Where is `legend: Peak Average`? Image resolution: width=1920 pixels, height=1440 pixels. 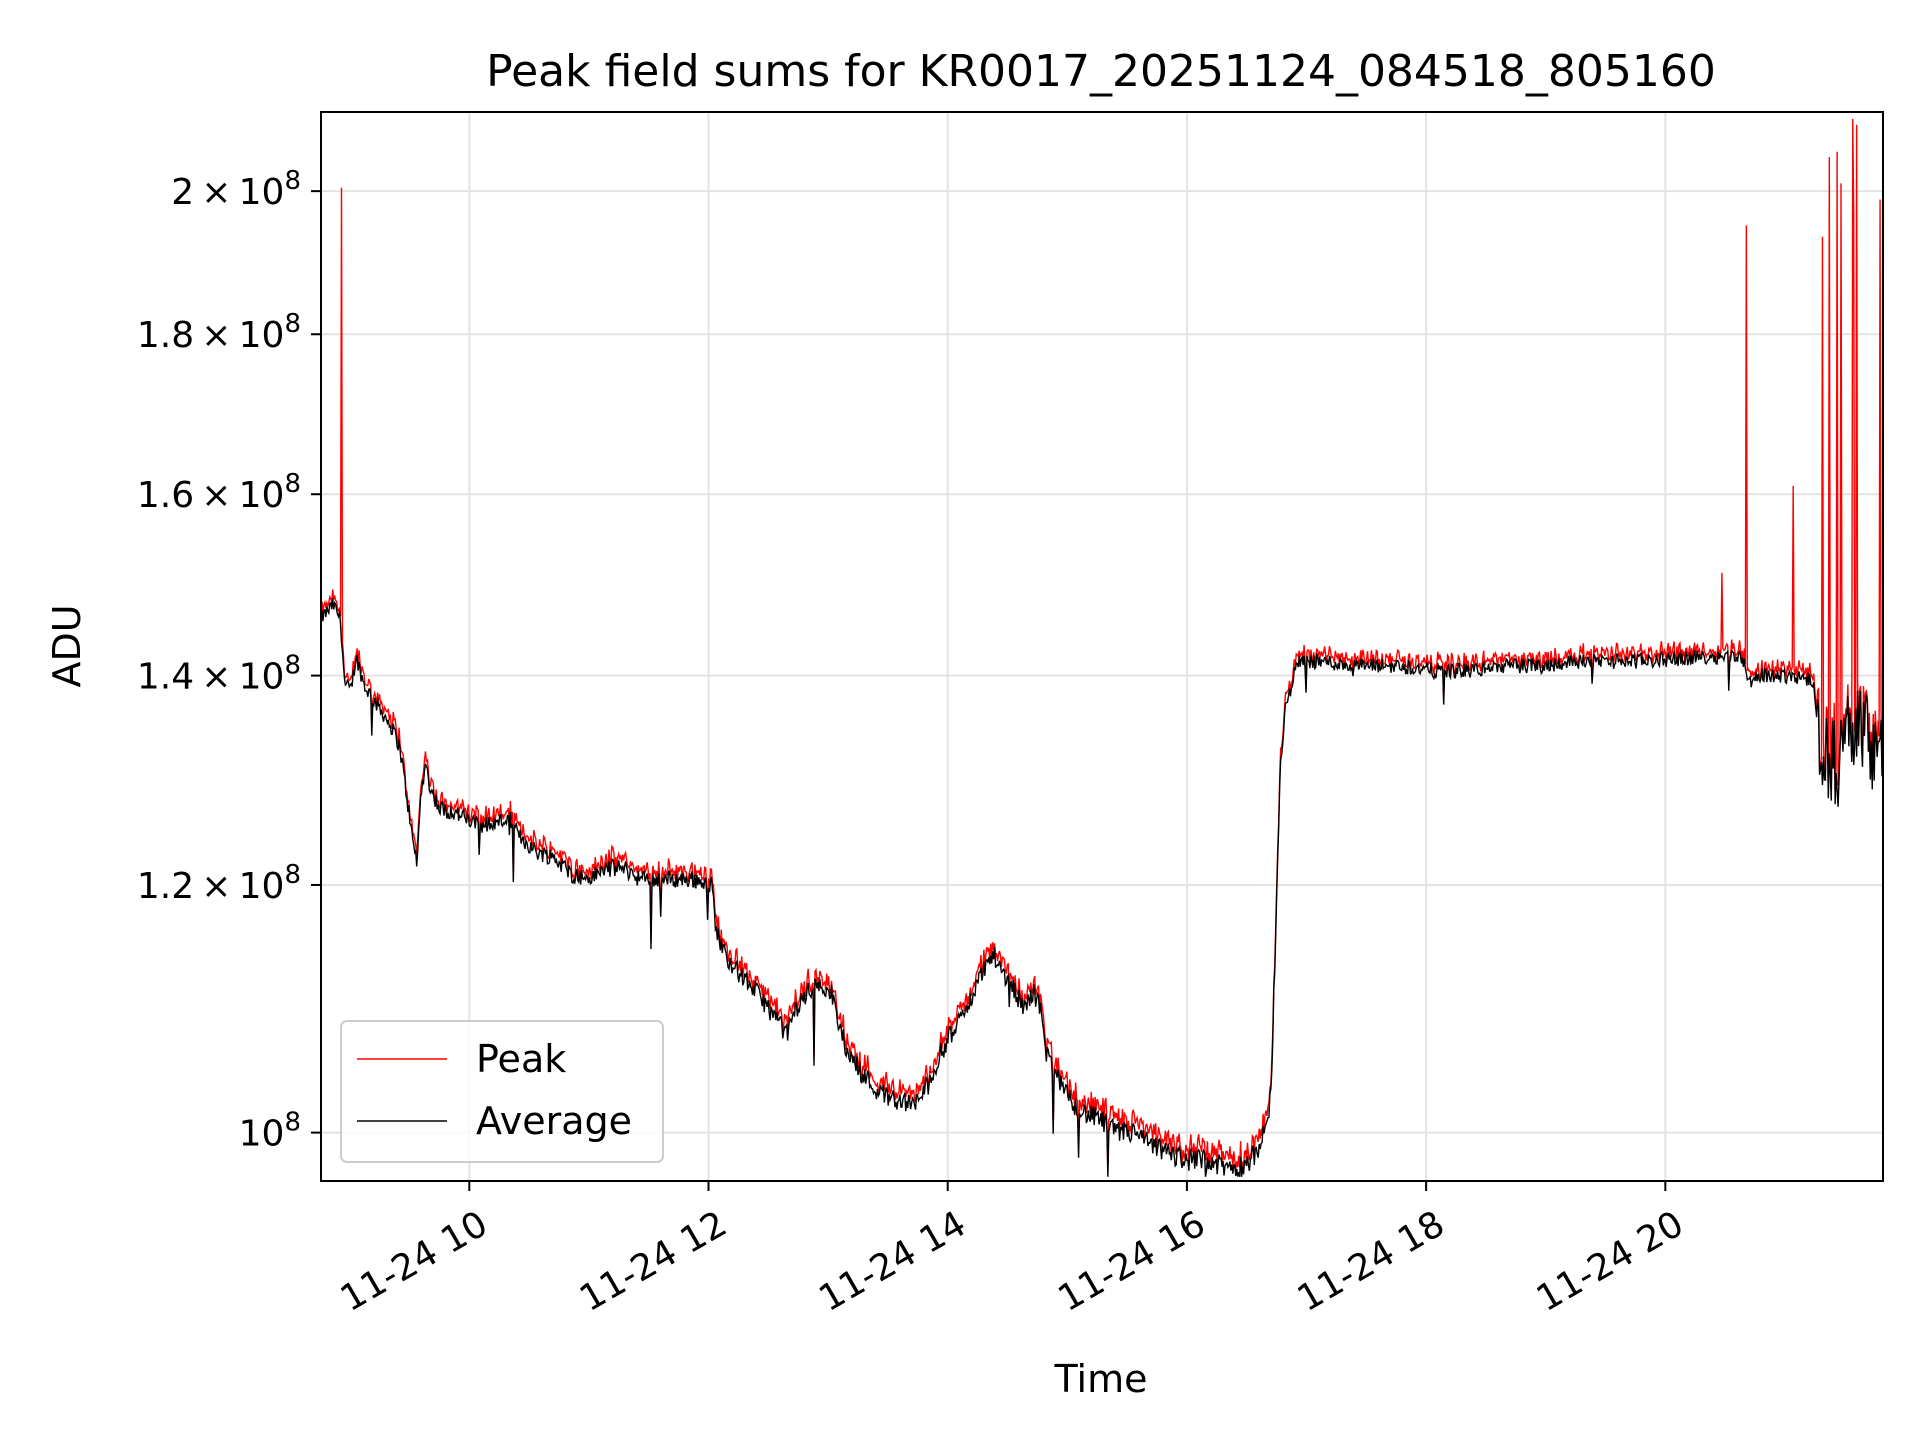
legend: Peak Average is located at coordinates (502, 1091).